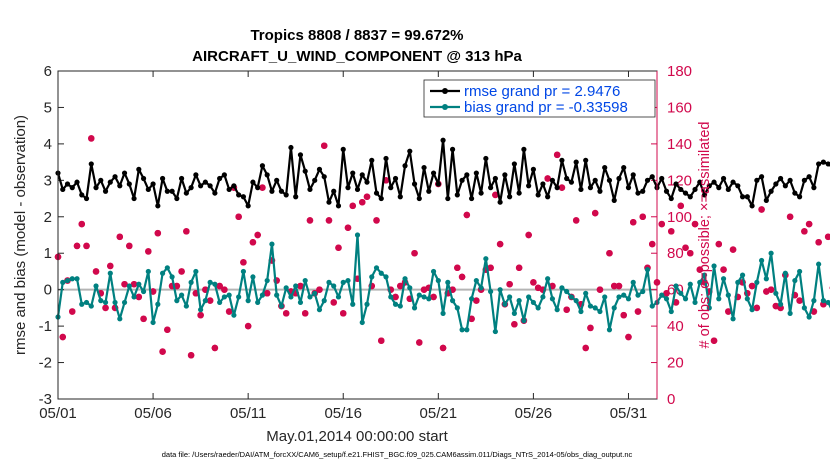 The height and width of the screenshot is (470, 830). Describe the element at coordinates (357, 56) in the screenshot. I see `chart-title-line2: AIRCRAFT_U_WIND_COMPONENT @ 313 hPa` at that location.